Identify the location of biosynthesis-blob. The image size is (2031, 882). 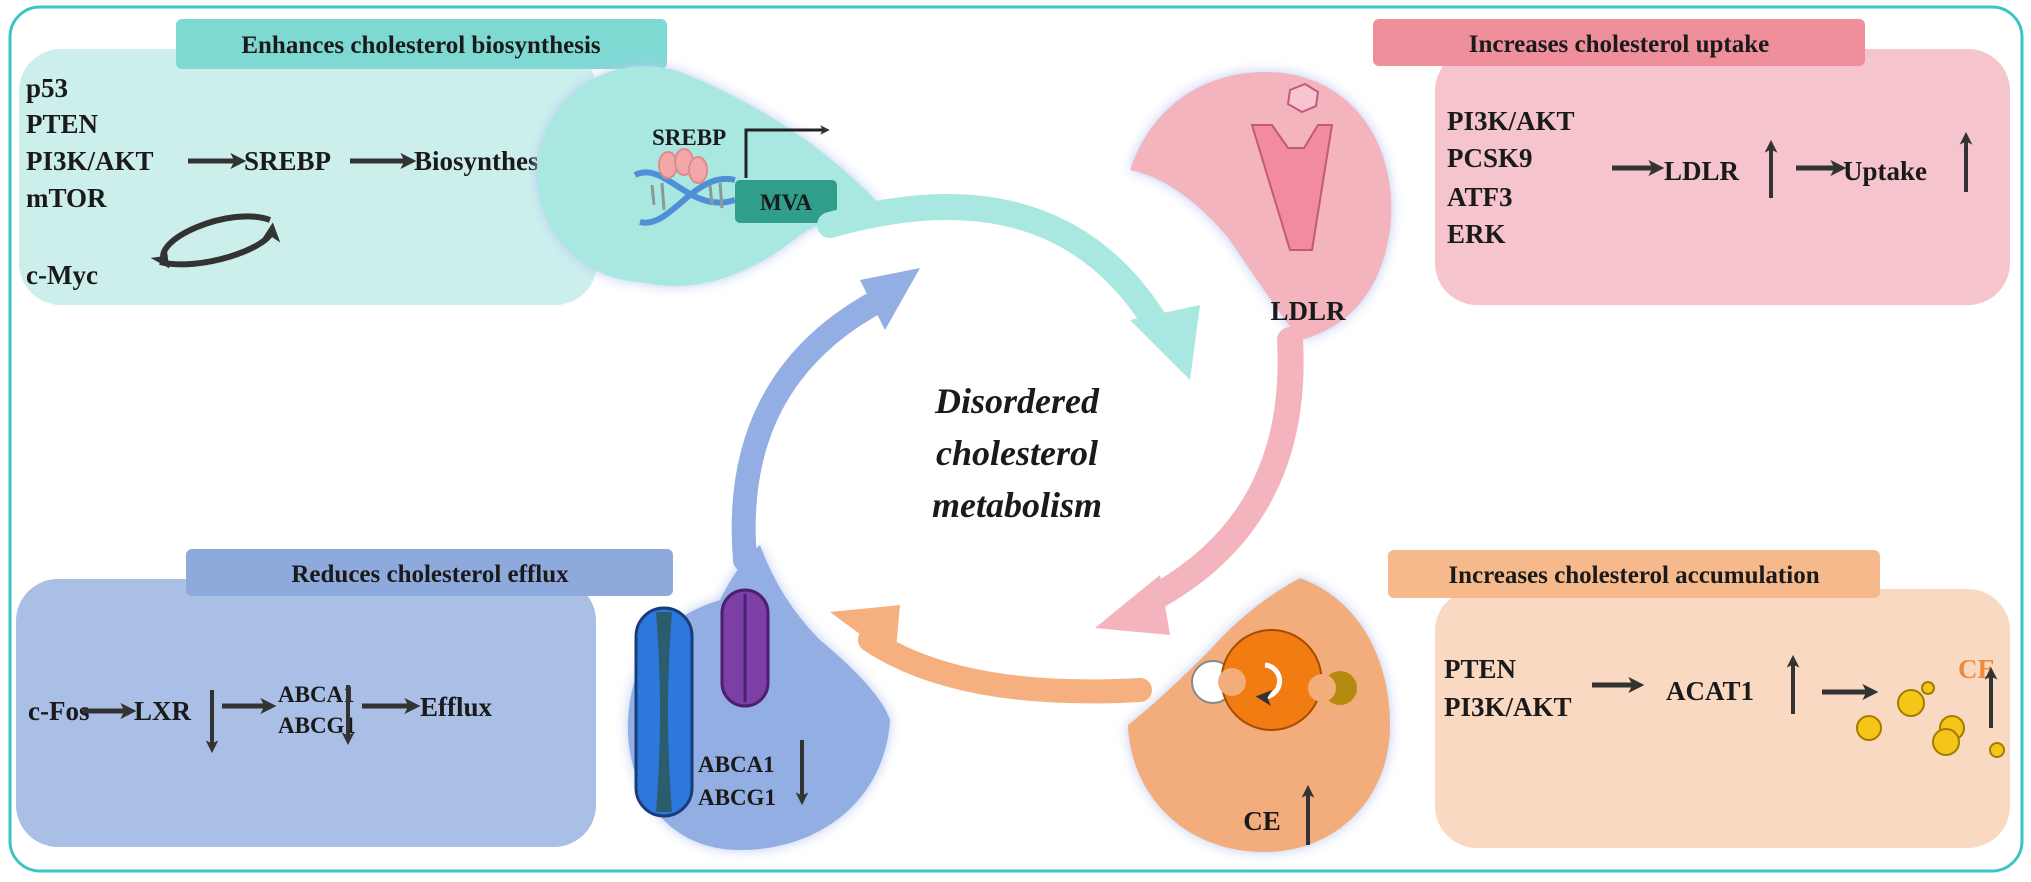
(708, 176).